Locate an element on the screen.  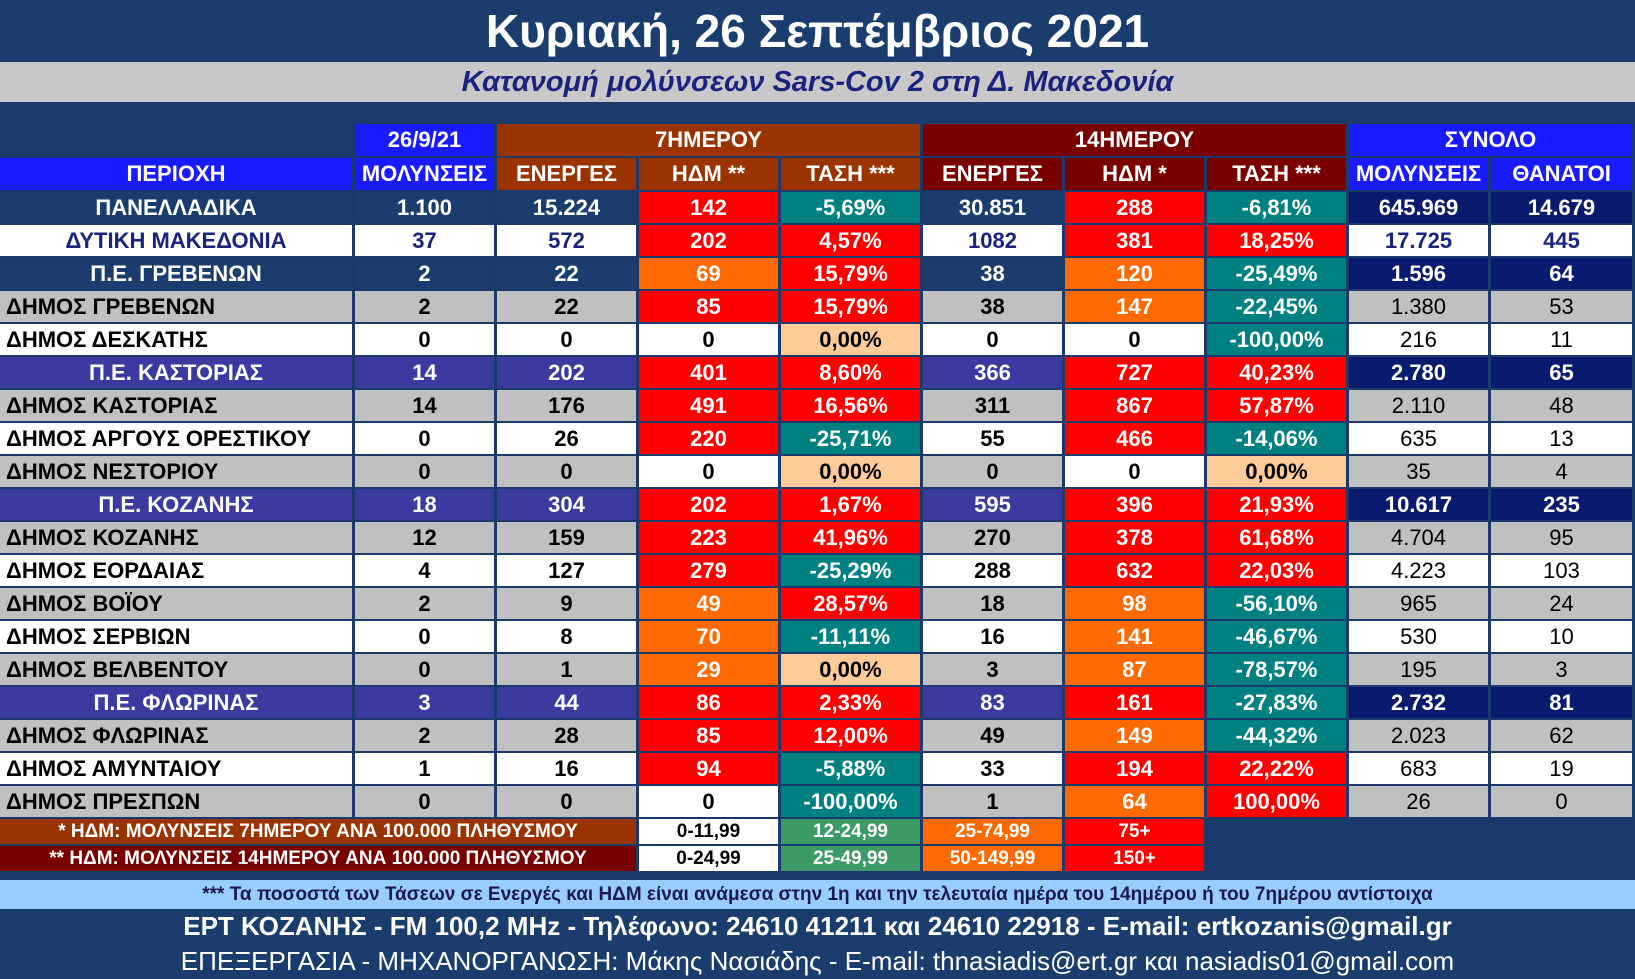
data-cell: 9 is located at coordinates (568, 604).